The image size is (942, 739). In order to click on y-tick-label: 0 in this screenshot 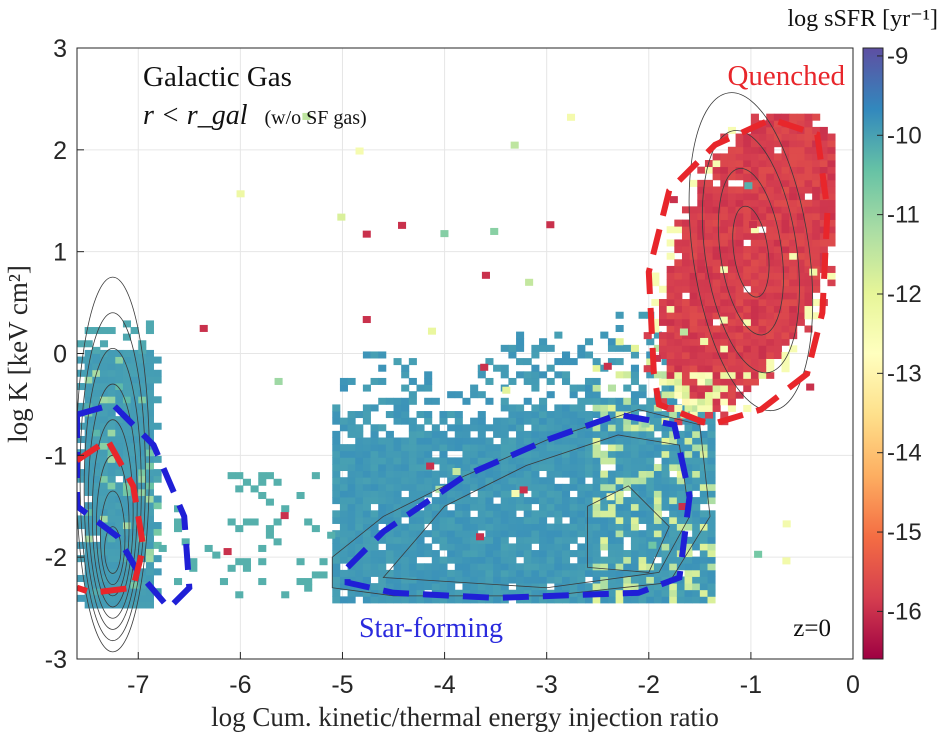, I will do `click(60, 355)`.